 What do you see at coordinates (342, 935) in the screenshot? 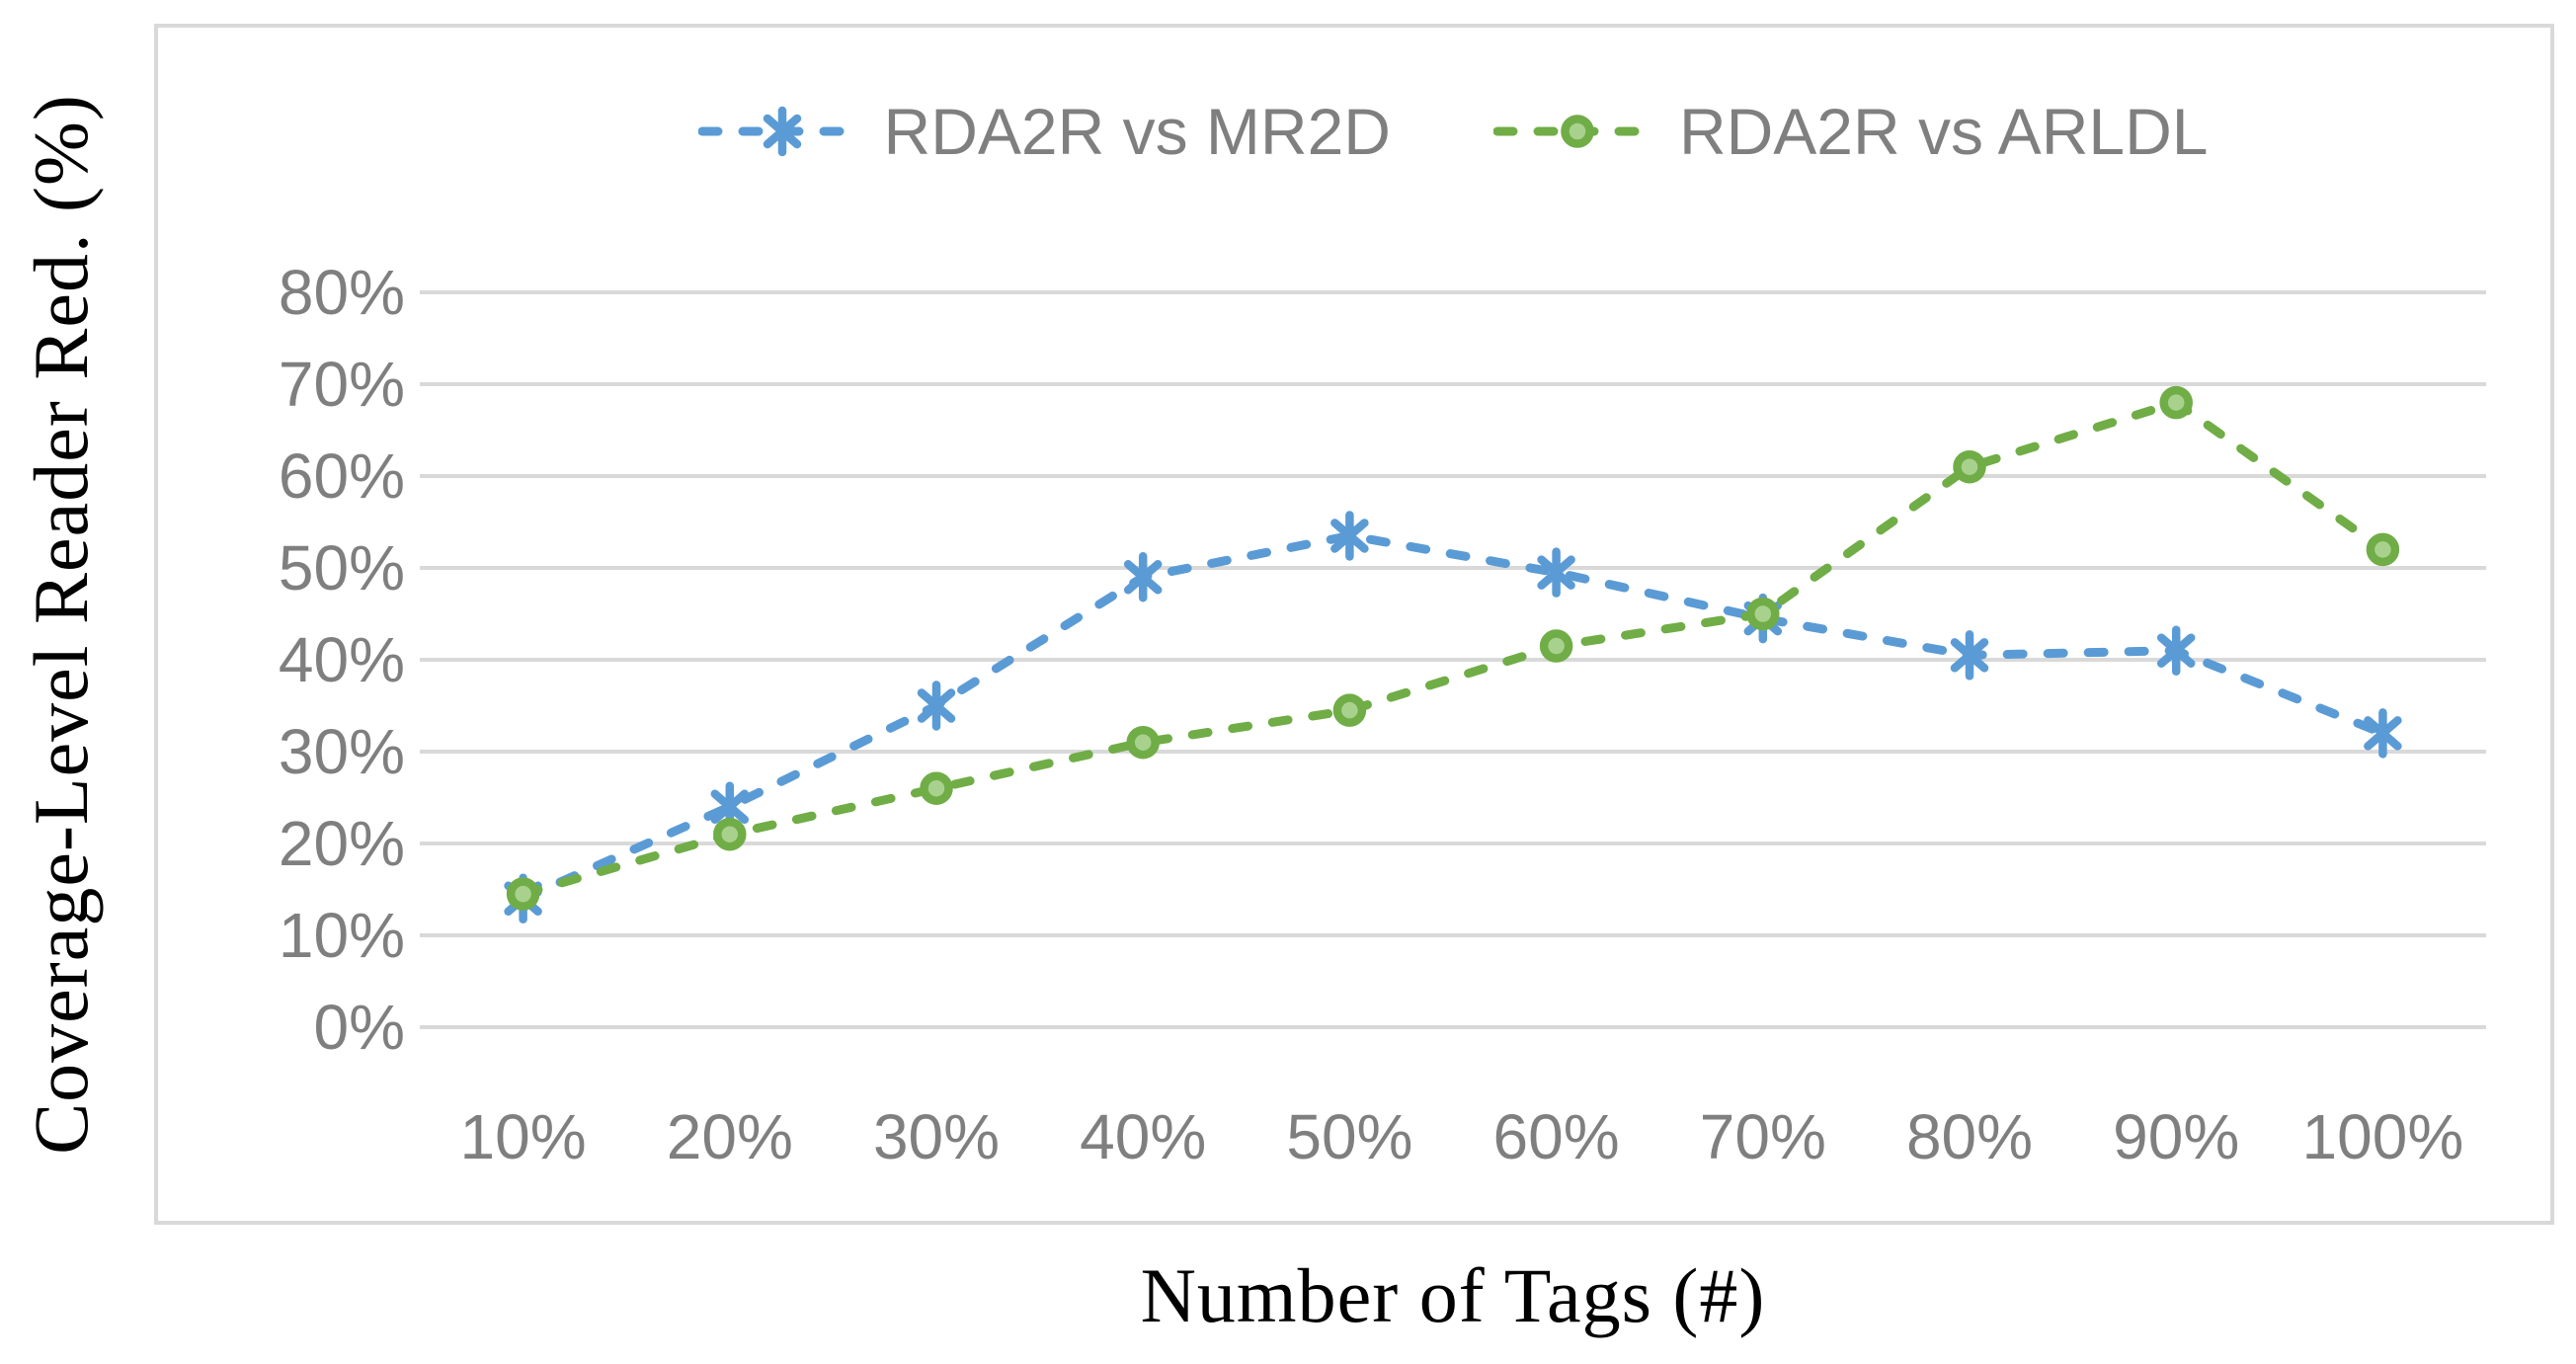
I see `y-tick-label: 10%` at bounding box center [342, 935].